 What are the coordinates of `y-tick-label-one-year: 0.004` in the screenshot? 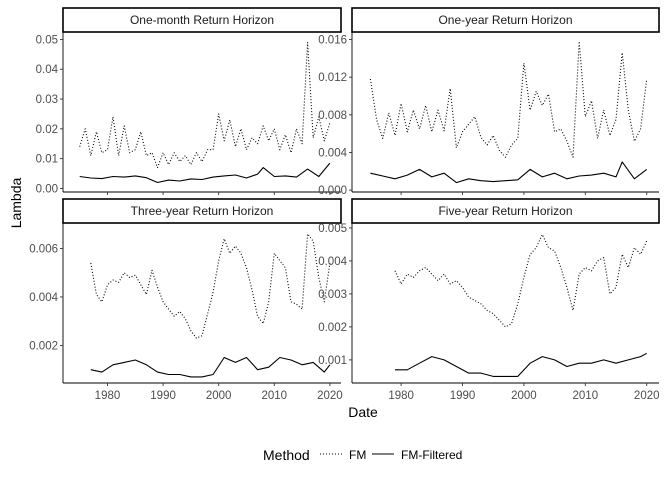 It's located at (332, 153).